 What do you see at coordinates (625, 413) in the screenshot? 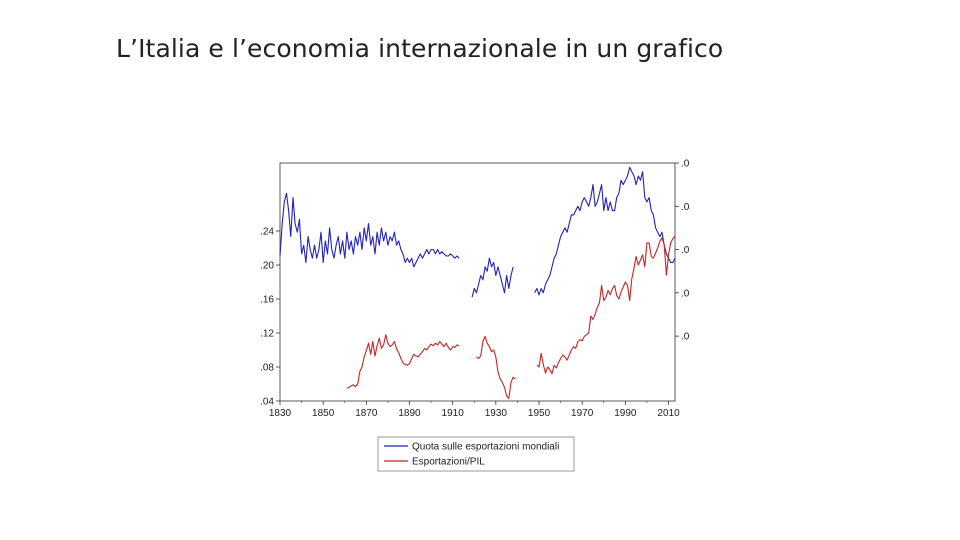
I see `x-tick-label: 1990` at bounding box center [625, 413].